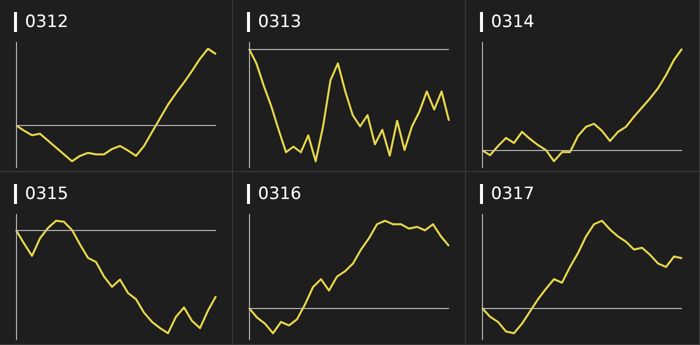 This screenshot has height=345, width=700. Describe the element at coordinates (46, 194) in the screenshot. I see `chart-title: 0315` at that location.